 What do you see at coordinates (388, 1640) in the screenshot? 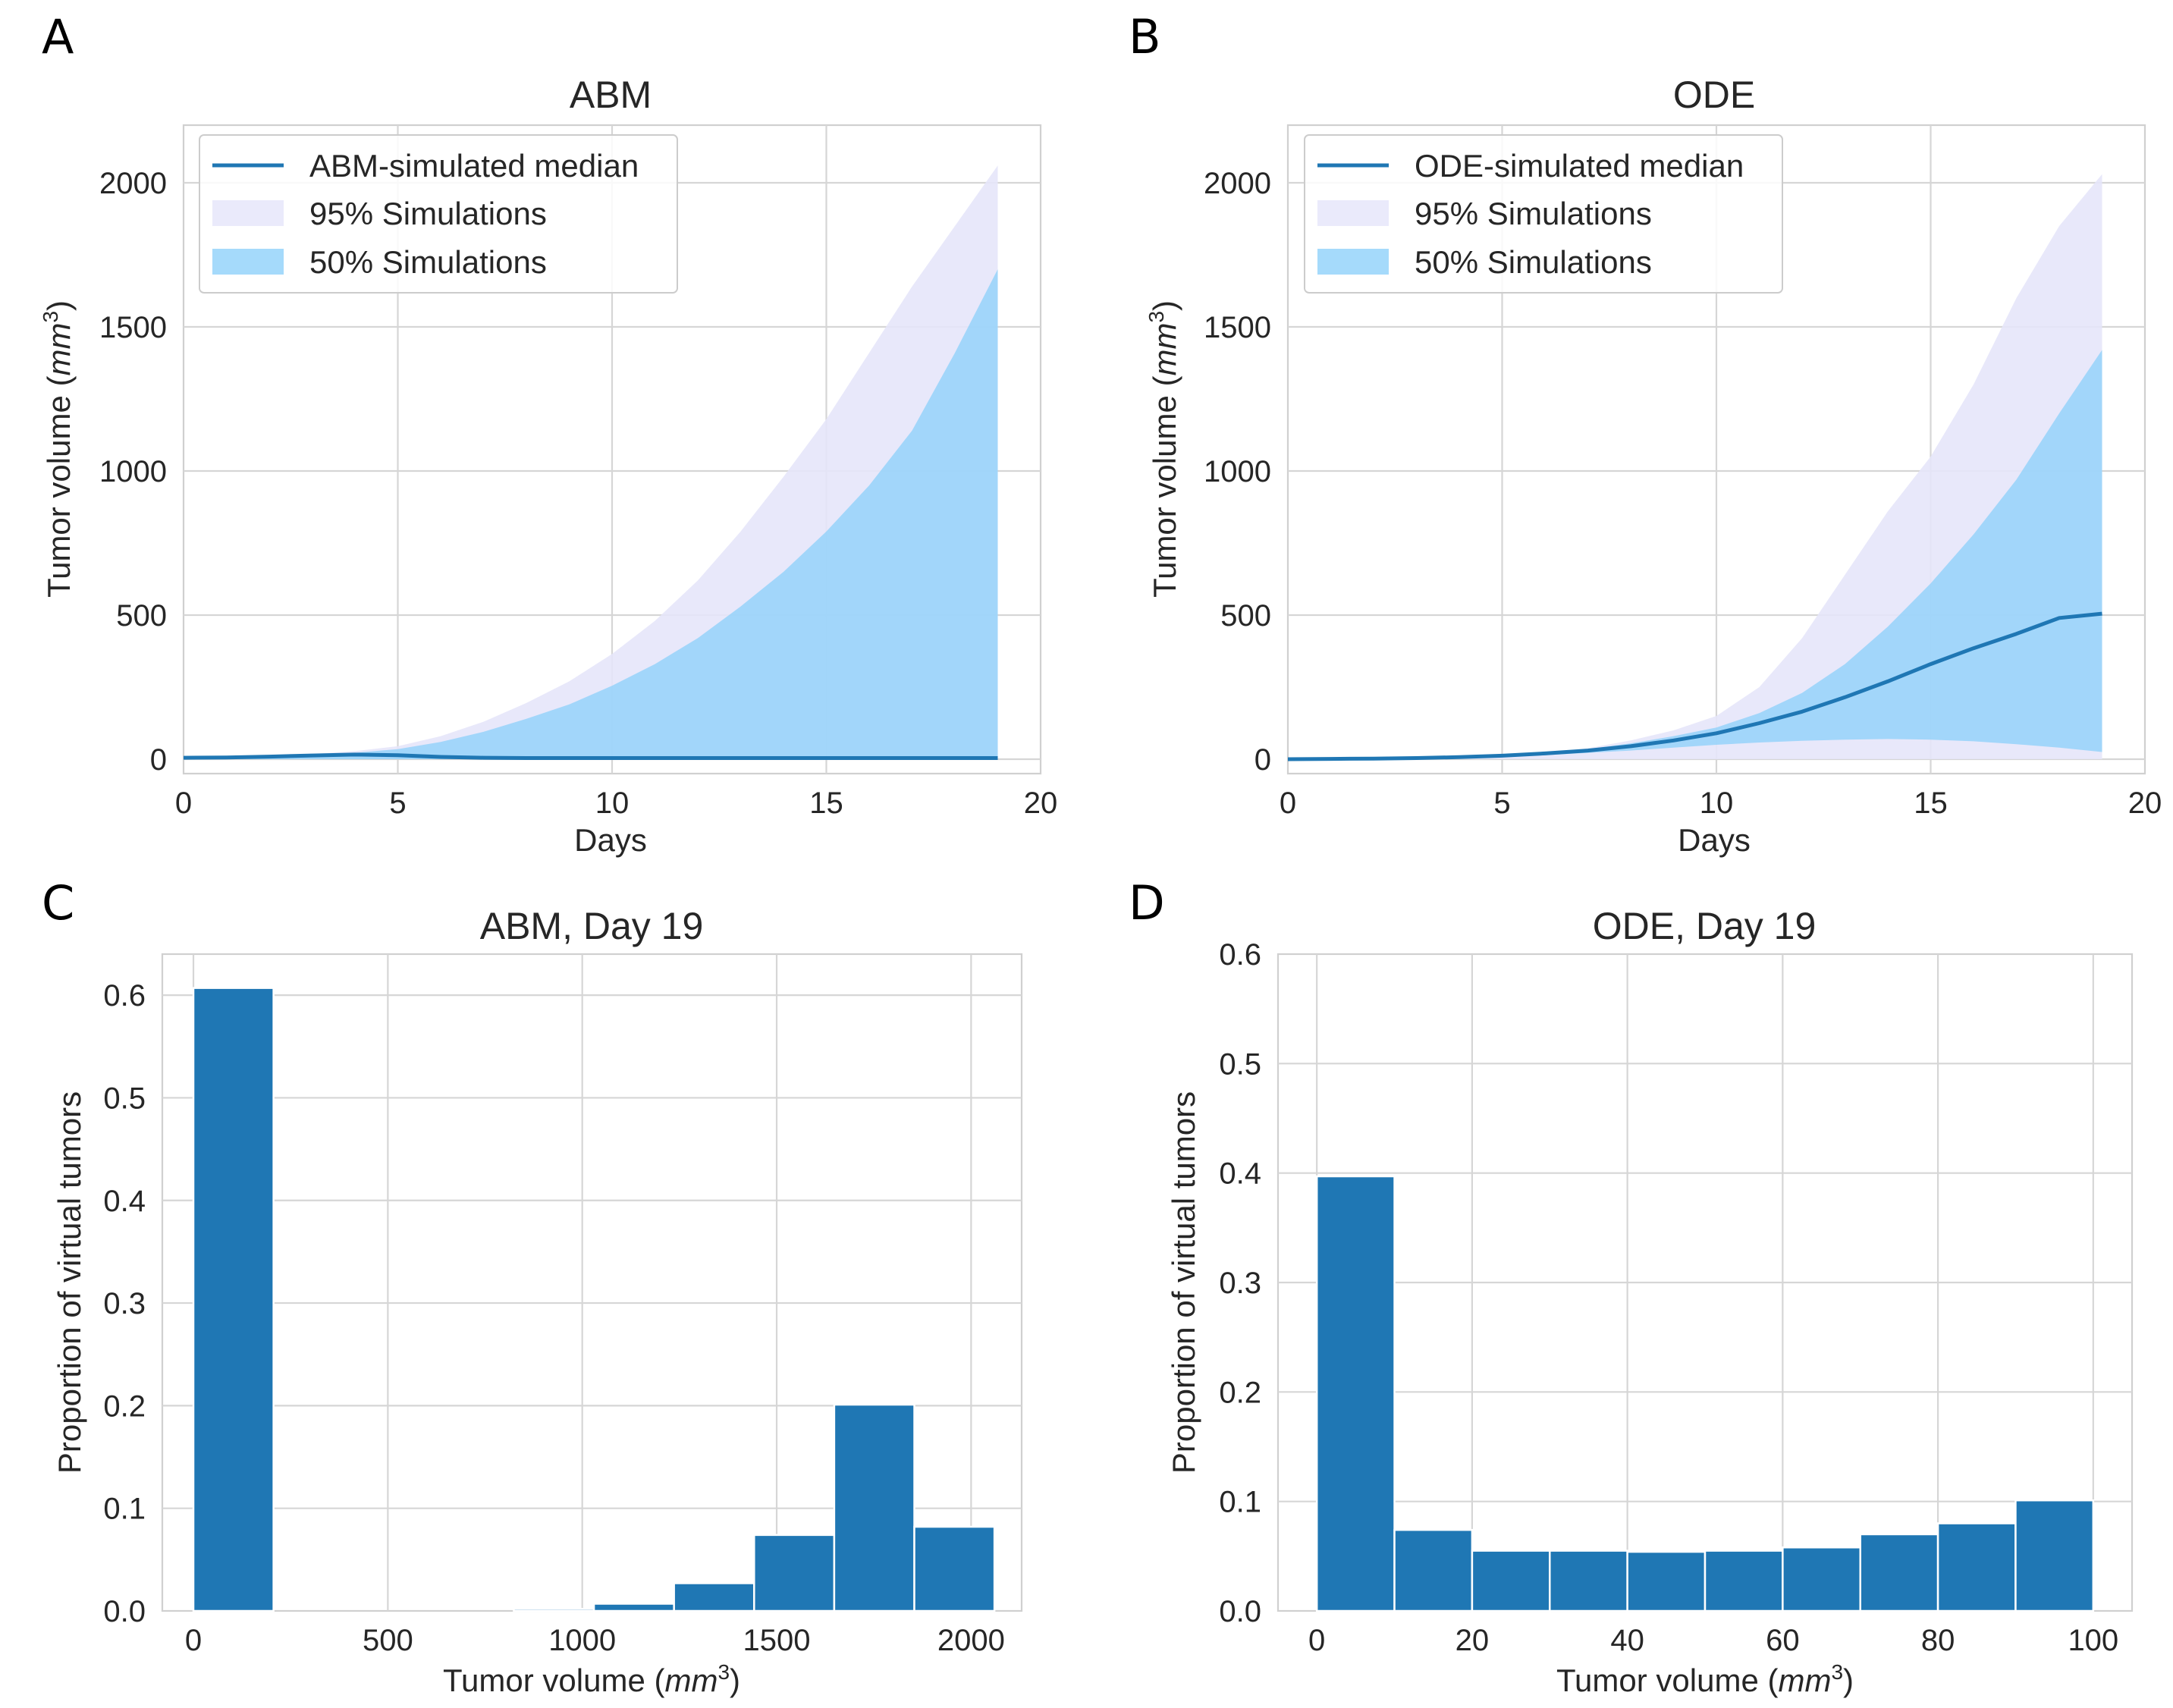
I see `x-tick-label: 500` at bounding box center [388, 1640].